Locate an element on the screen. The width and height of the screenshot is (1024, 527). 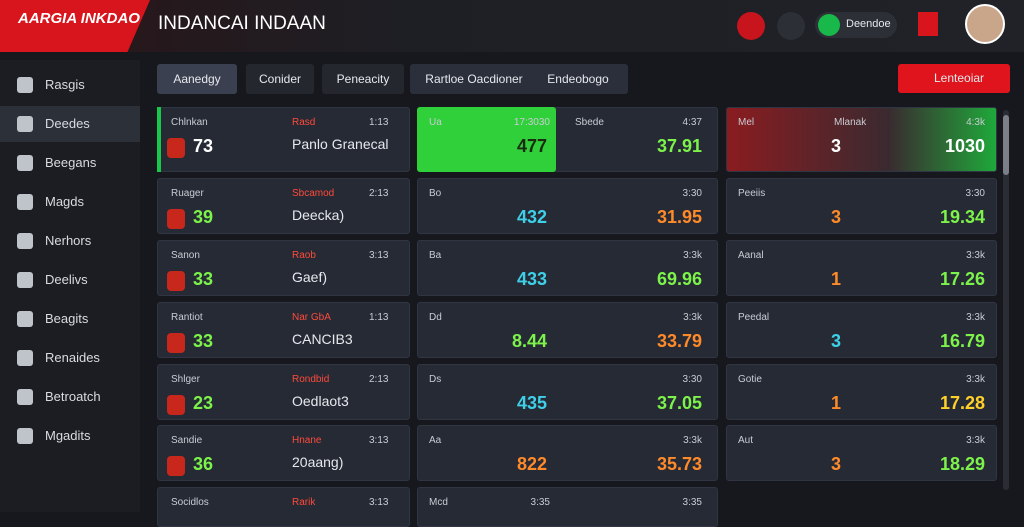
card-label: Aut is located at coordinates (746, 440).